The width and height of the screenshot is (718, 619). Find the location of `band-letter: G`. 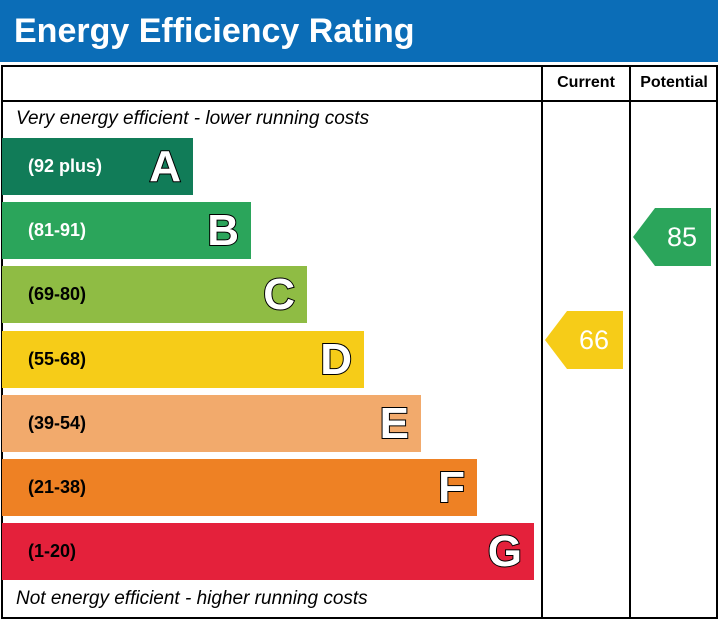

band-letter: G is located at coordinates (505, 551).